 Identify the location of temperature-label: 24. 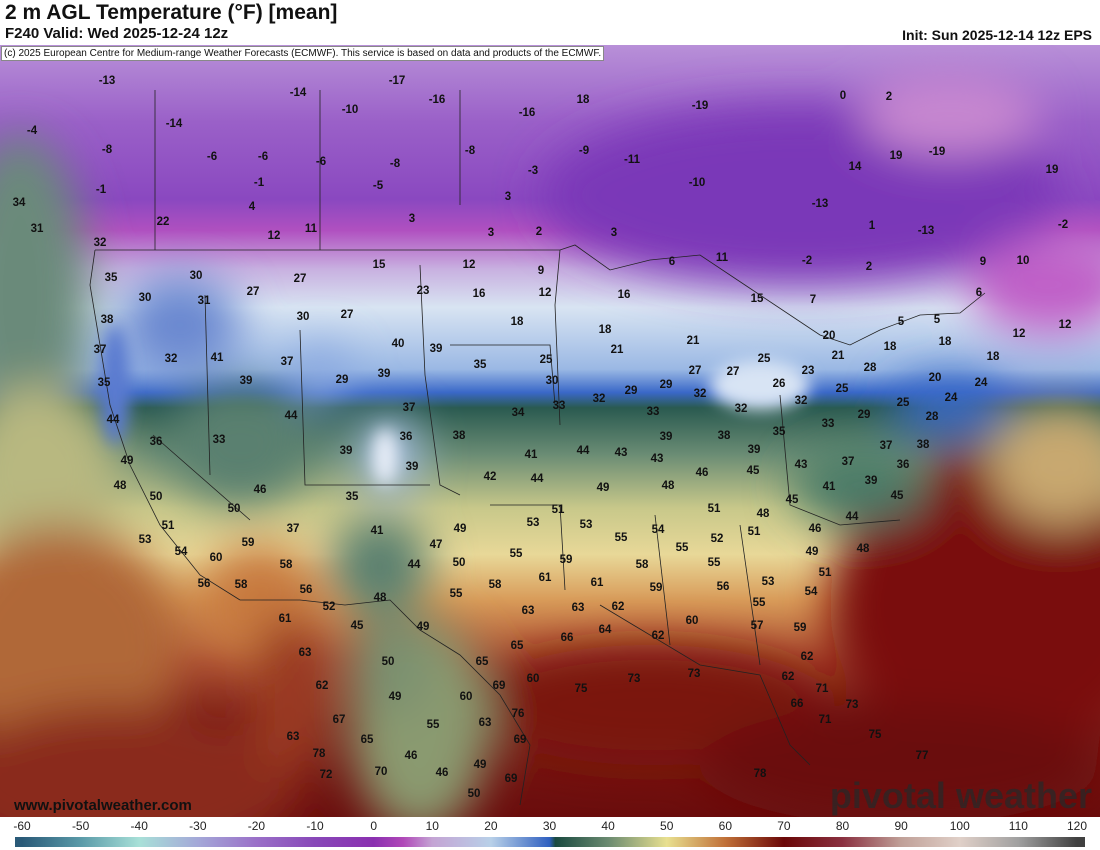
(951, 398).